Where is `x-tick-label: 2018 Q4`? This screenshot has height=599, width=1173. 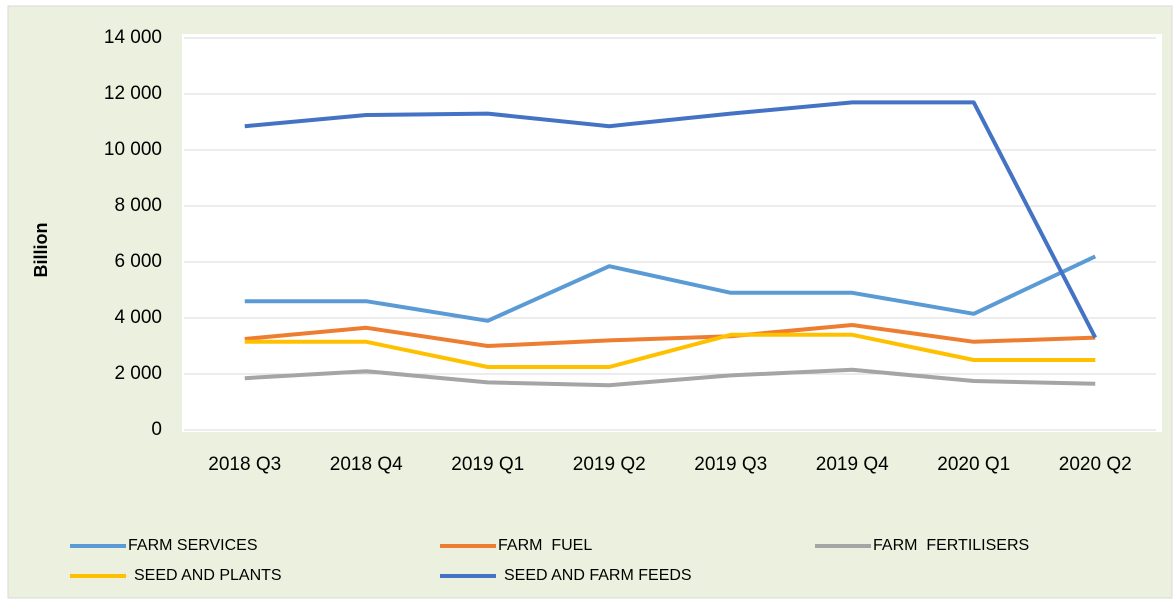
x-tick-label: 2018 Q4 is located at coordinates (366, 464).